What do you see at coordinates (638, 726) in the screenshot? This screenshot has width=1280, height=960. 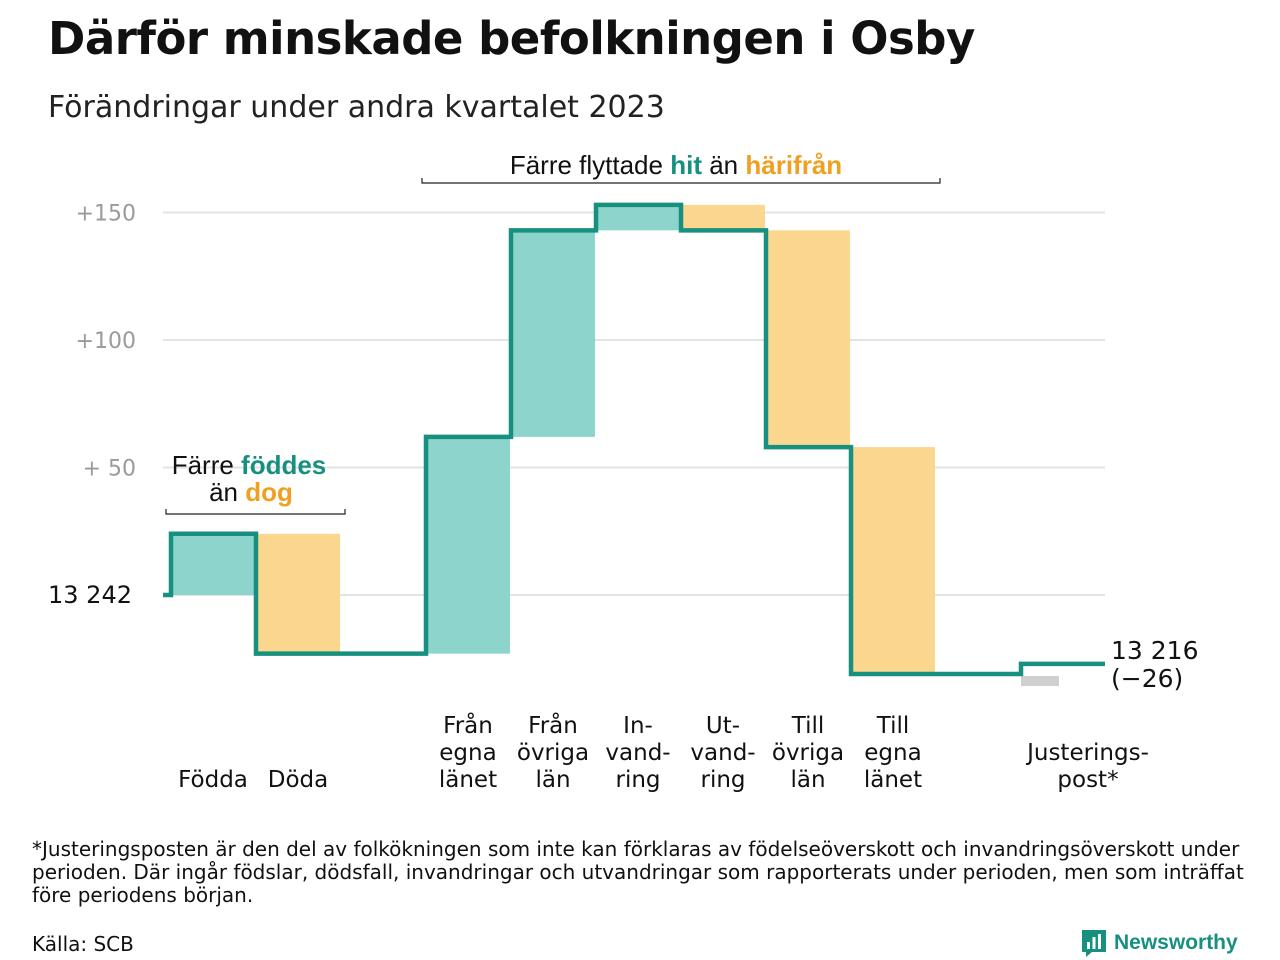 I see `category-label: In-` at bounding box center [638, 726].